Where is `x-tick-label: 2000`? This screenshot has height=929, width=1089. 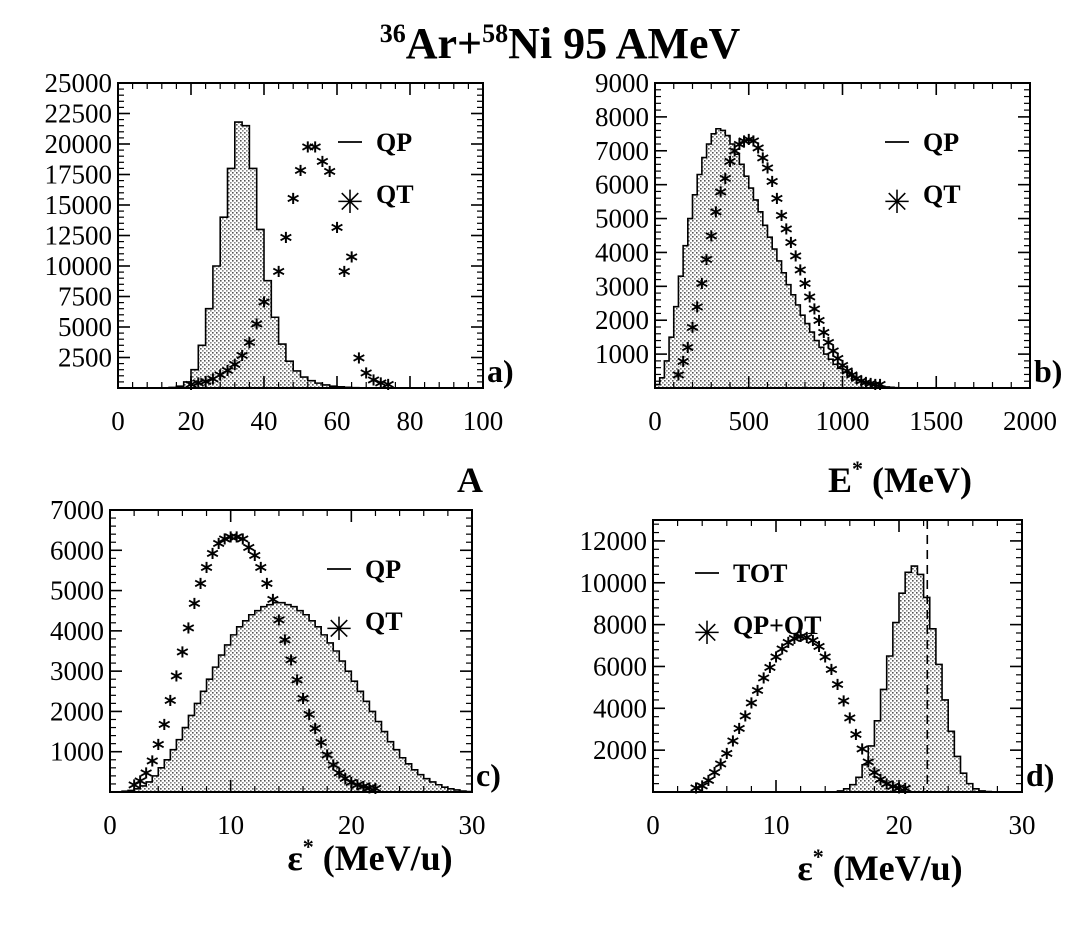 x-tick-label: 2000 is located at coordinates (1030, 421).